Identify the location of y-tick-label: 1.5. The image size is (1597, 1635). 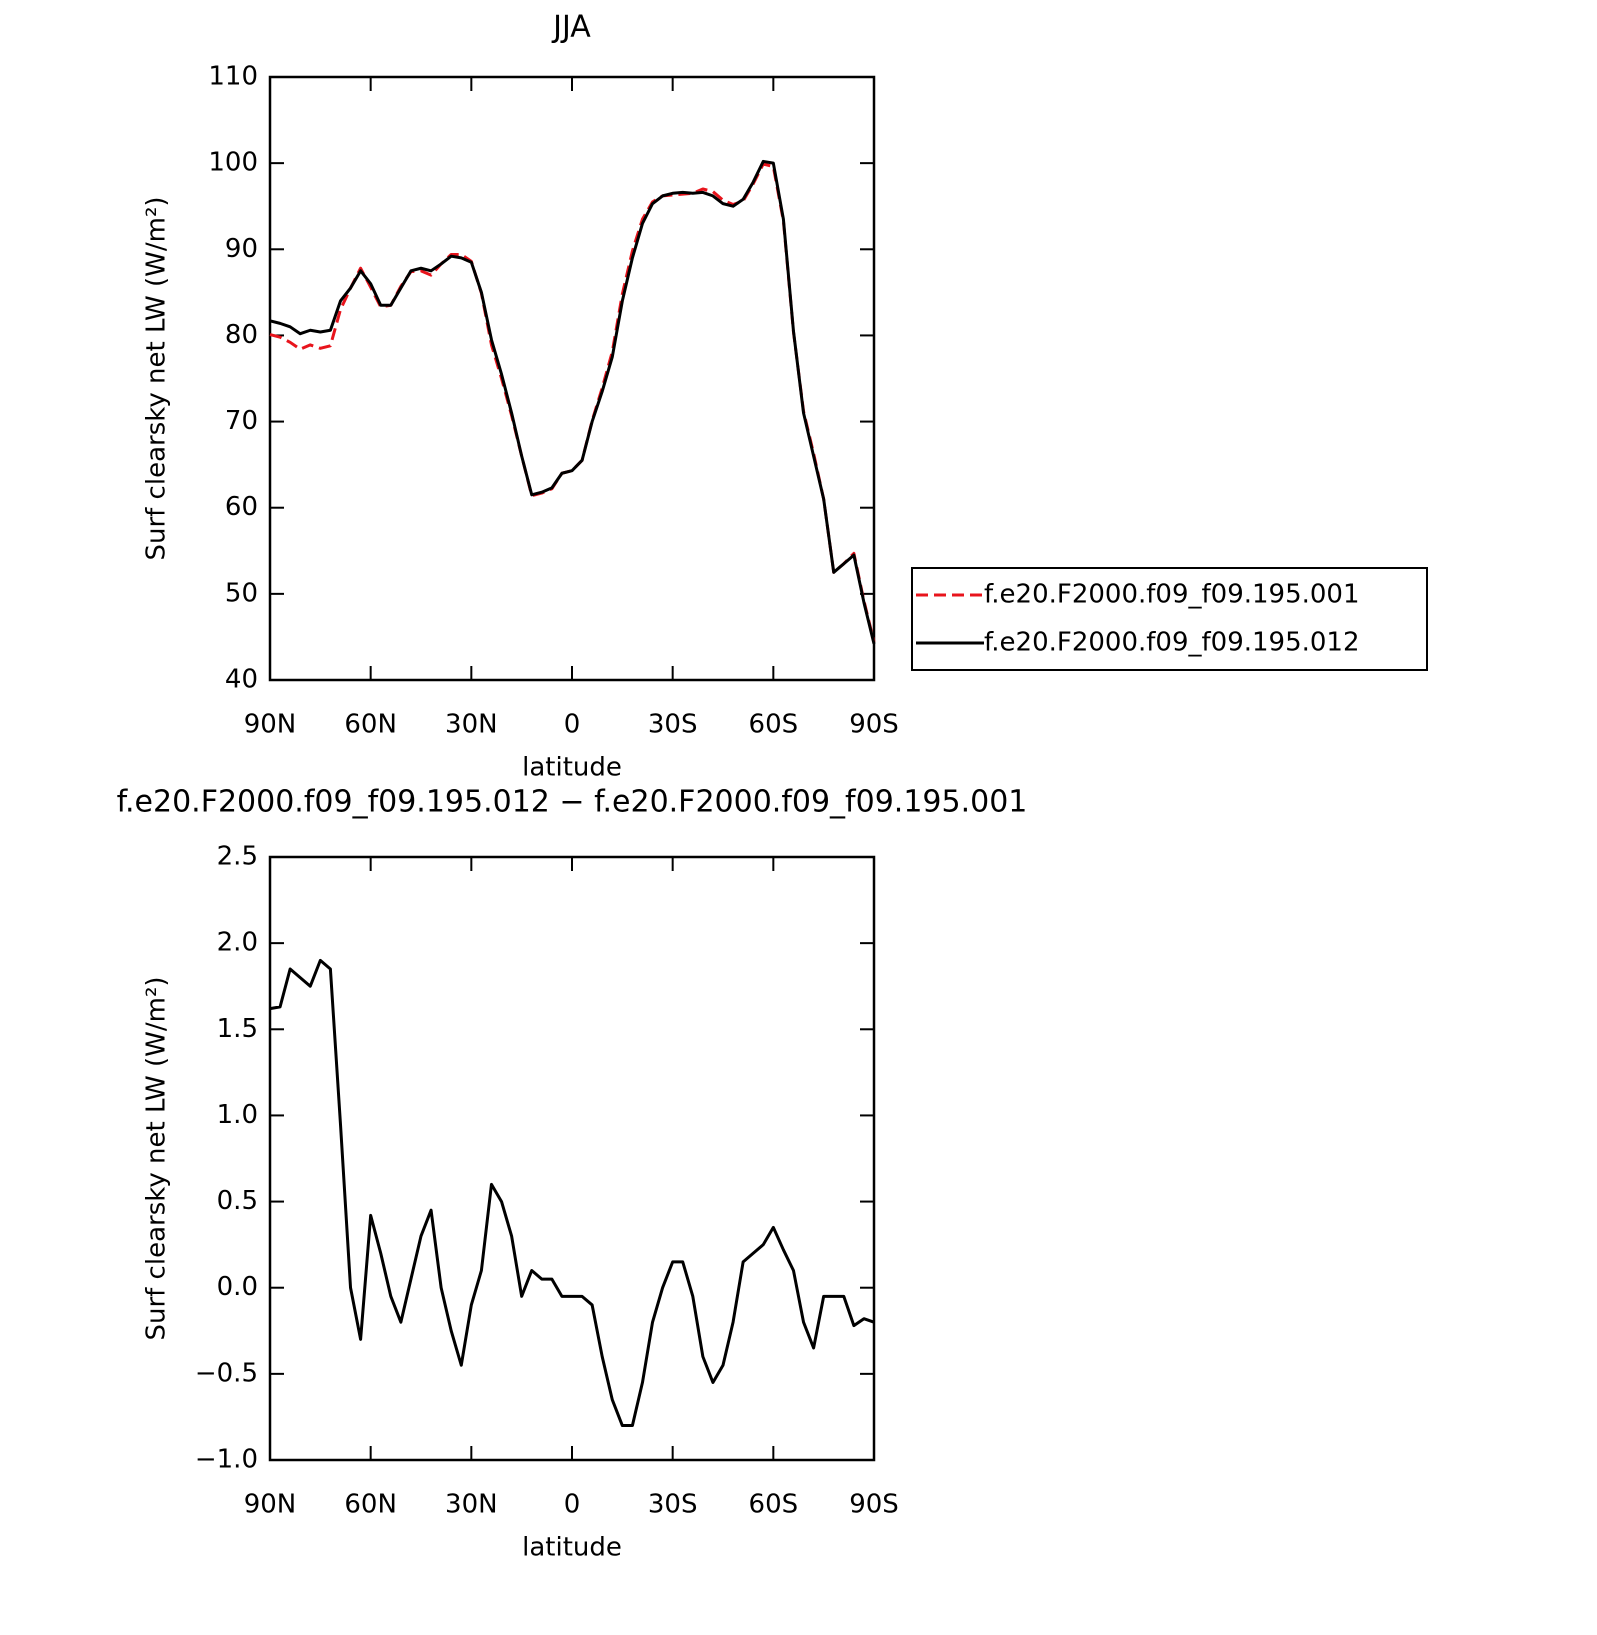
(237, 1029).